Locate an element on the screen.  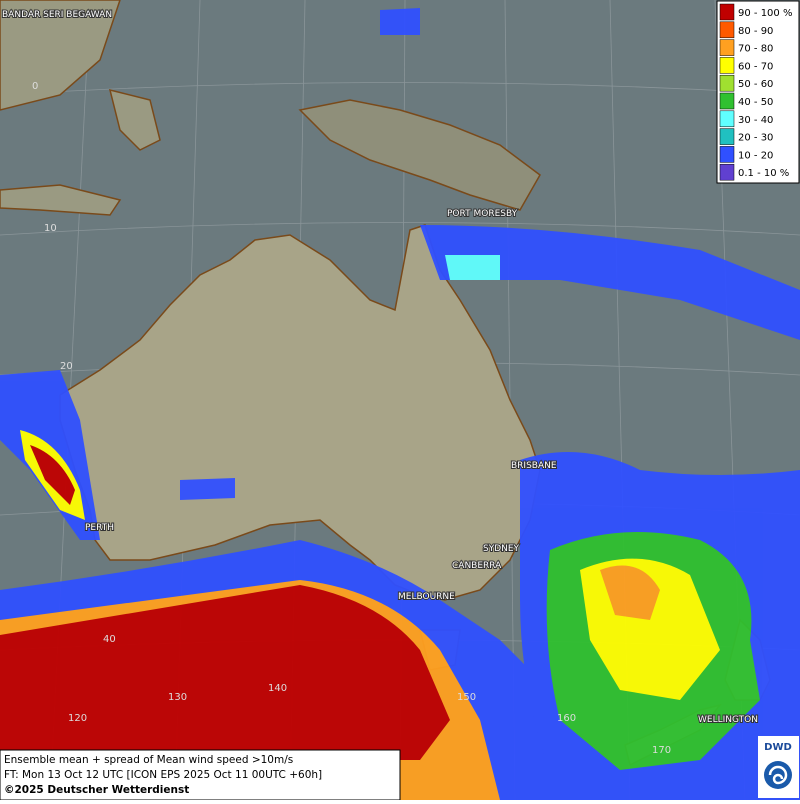
logo: DWD is located at coordinates (778, 767).